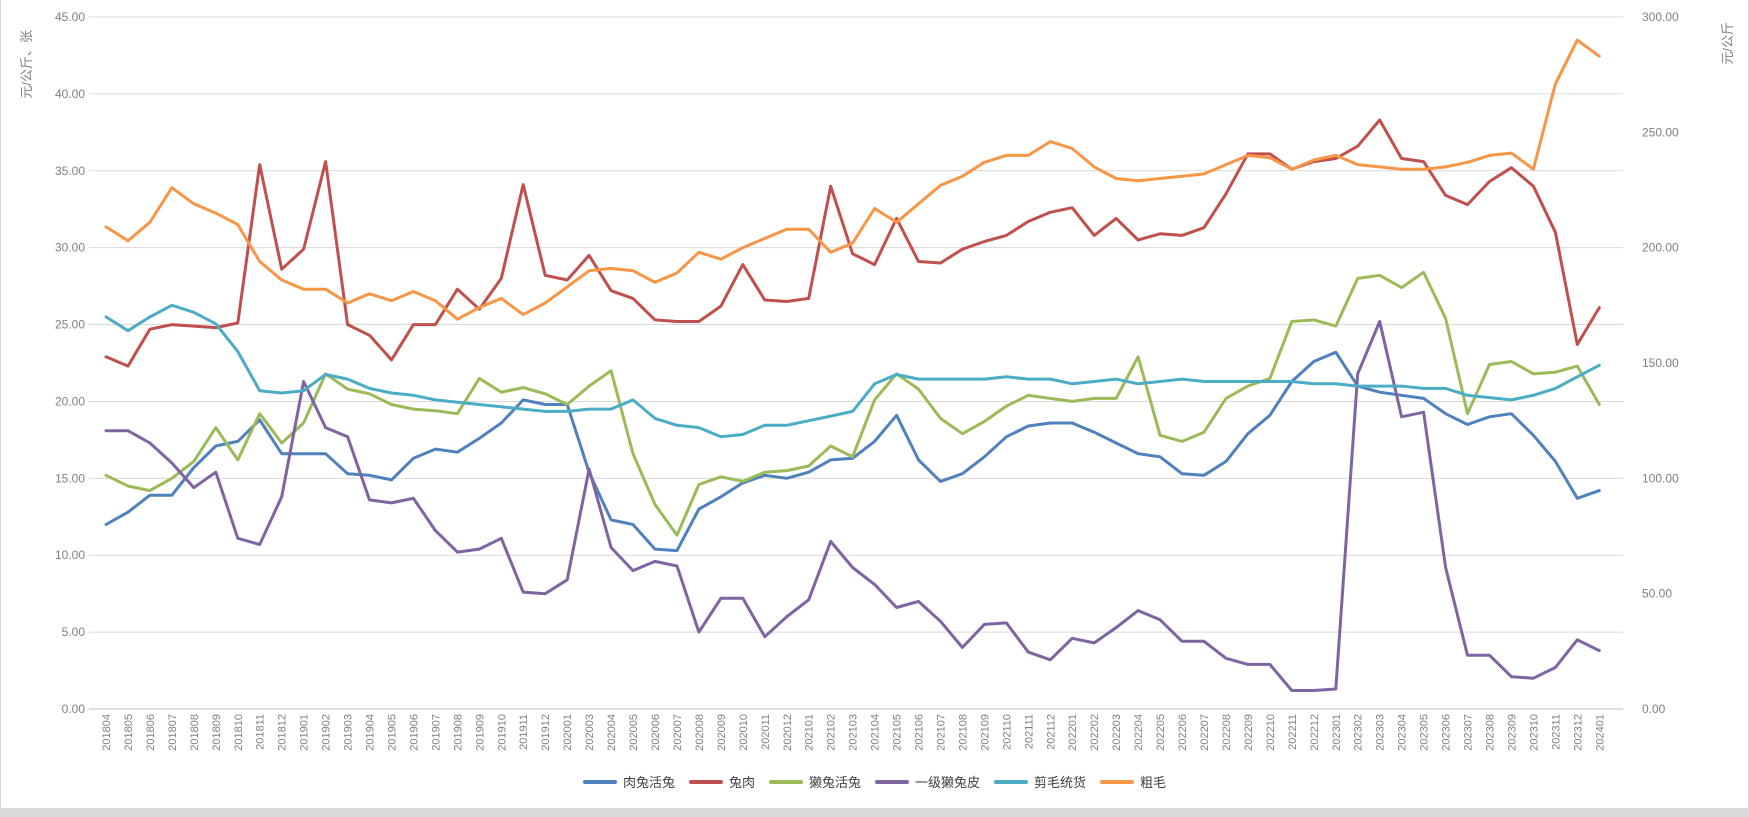  What do you see at coordinates (810, 732) in the screenshot?
I see `x-axis-tick-label: 202101` at bounding box center [810, 732].